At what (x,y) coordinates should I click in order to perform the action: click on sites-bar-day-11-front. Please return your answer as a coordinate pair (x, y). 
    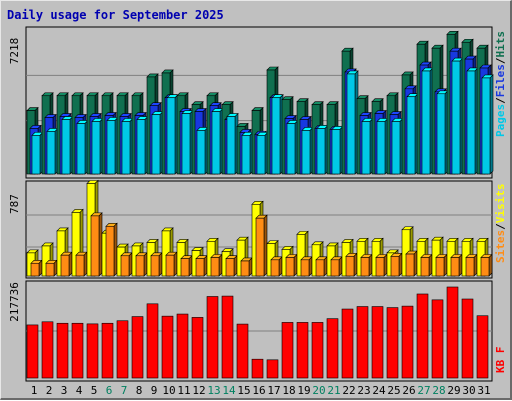
    Looking at the image, I should click on (185, 267).